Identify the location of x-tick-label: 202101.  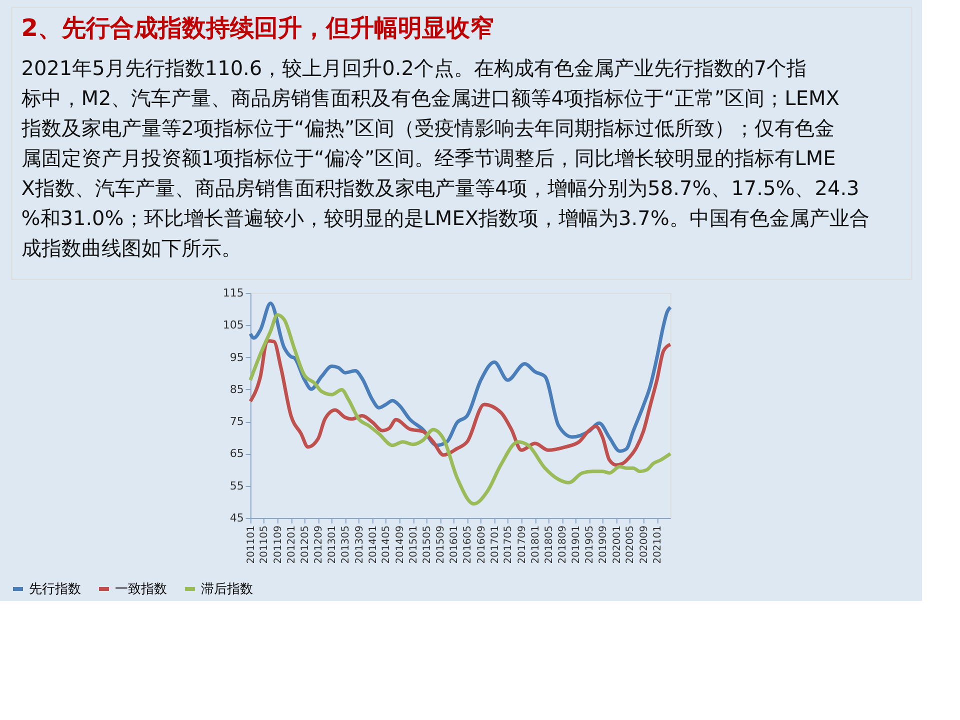
(658, 545).